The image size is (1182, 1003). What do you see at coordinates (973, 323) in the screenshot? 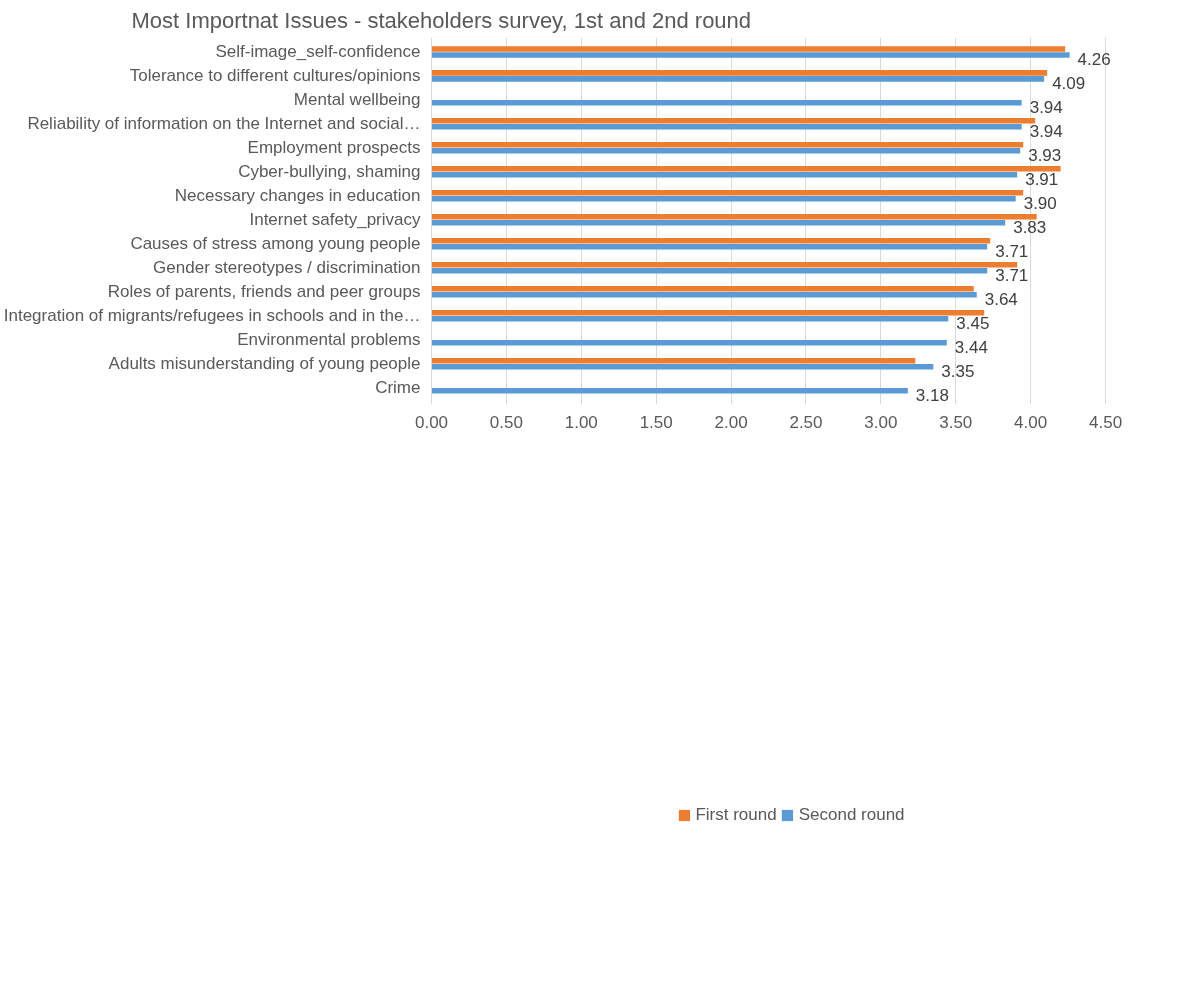
I see `data-label: 3.45` at bounding box center [973, 323].